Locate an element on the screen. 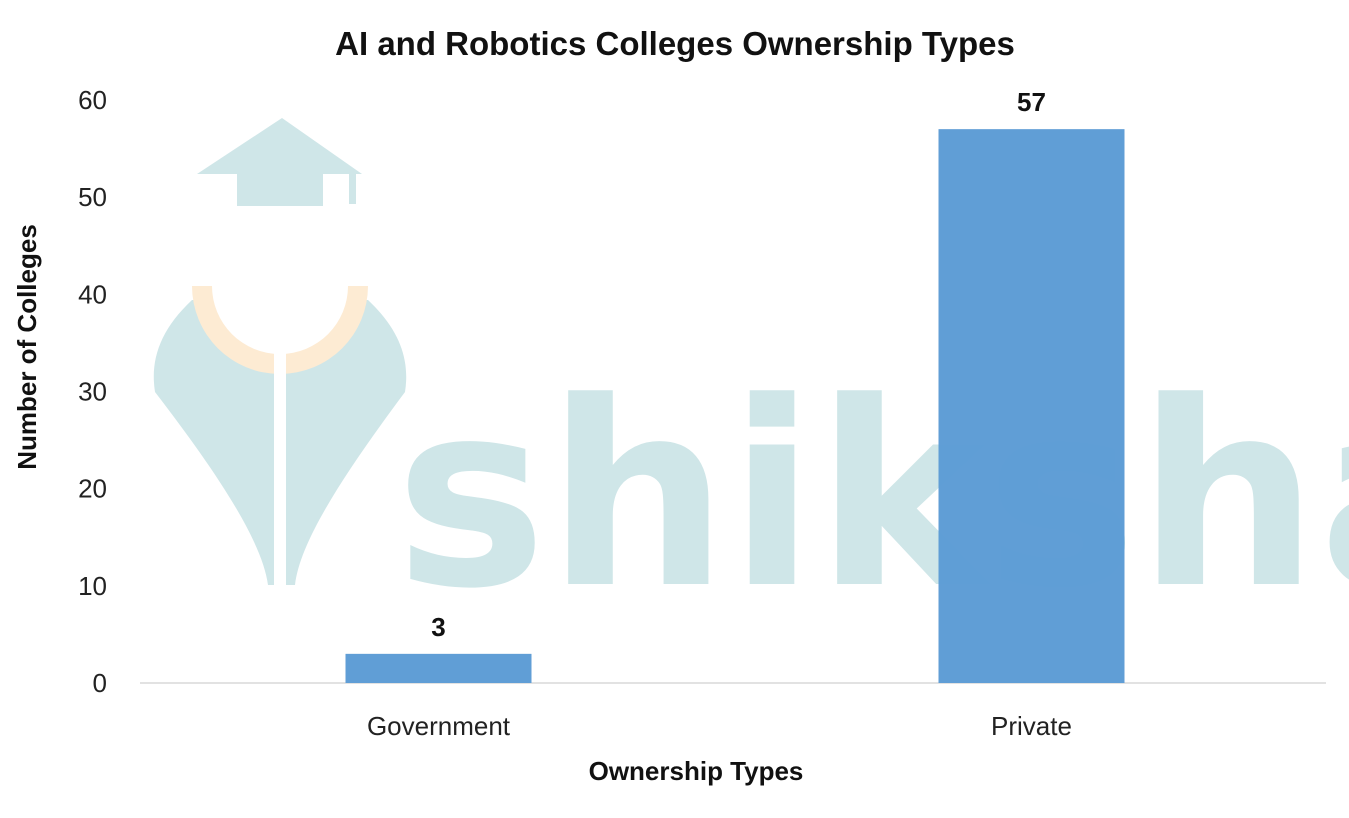 This screenshot has height=818, width=1349. category-label-private: Private is located at coordinates (1031, 726).